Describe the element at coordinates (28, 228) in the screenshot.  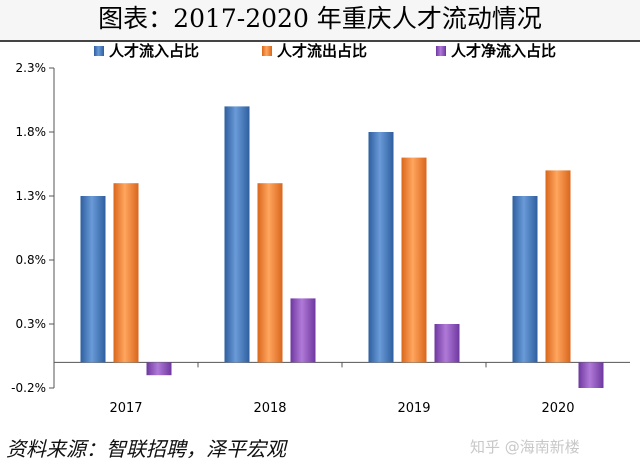
I see `y-axis-labels: -0.2% 0.3% 0.8% 1.3% 1.8% 2.3%` at that location.